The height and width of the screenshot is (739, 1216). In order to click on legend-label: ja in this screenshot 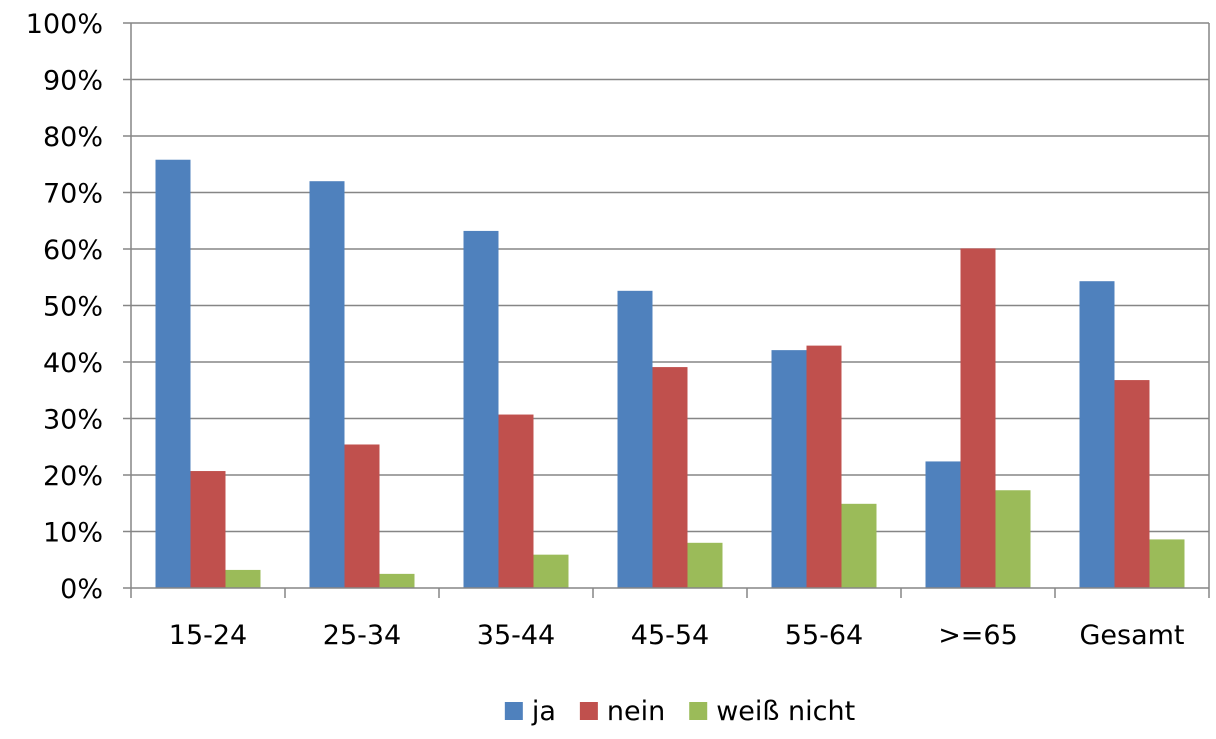, I will do `click(543, 711)`.